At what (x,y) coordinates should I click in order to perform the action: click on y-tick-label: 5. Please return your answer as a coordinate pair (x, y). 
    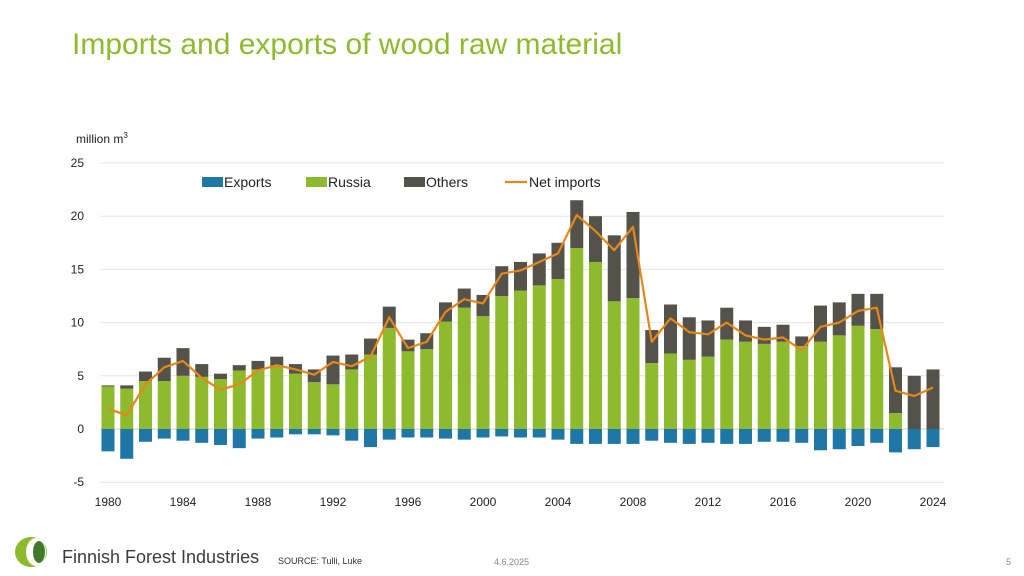
    Looking at the image, I should click on (80, 376).